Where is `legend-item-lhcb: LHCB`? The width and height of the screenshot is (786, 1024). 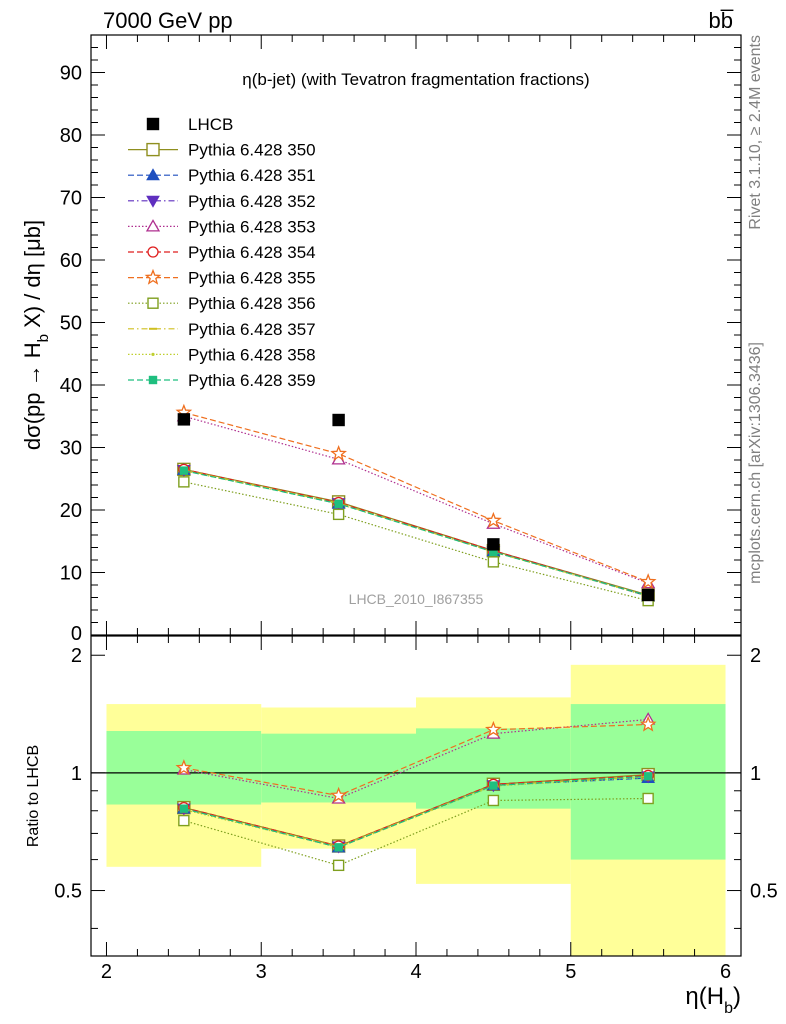 legend-item-lhcb: LHCB is located at coordinates (189, 124).